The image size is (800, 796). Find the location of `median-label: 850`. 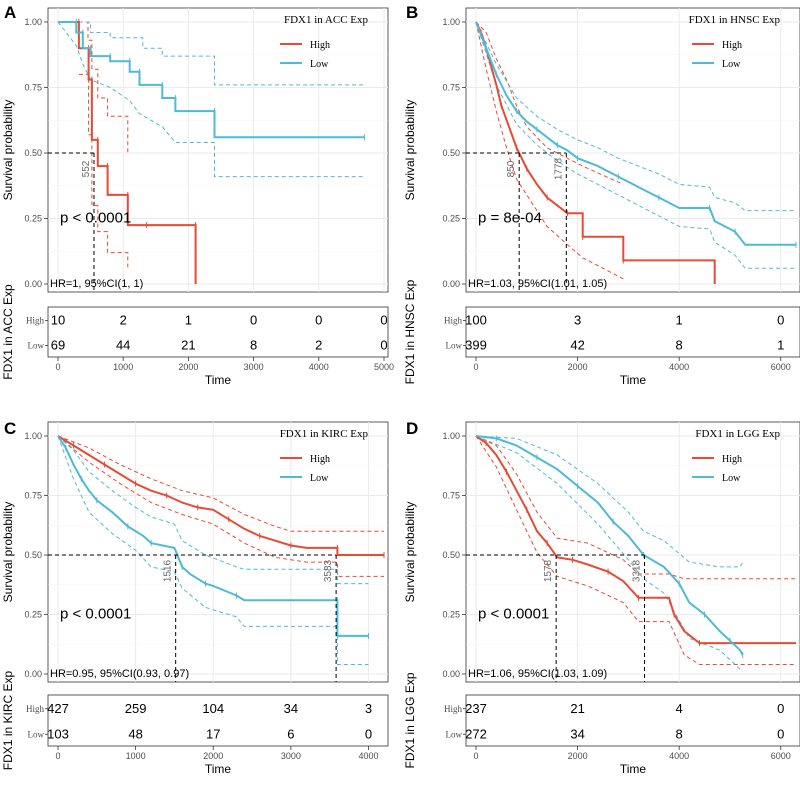

median-label: 850 is located at coordinates (511, 168).